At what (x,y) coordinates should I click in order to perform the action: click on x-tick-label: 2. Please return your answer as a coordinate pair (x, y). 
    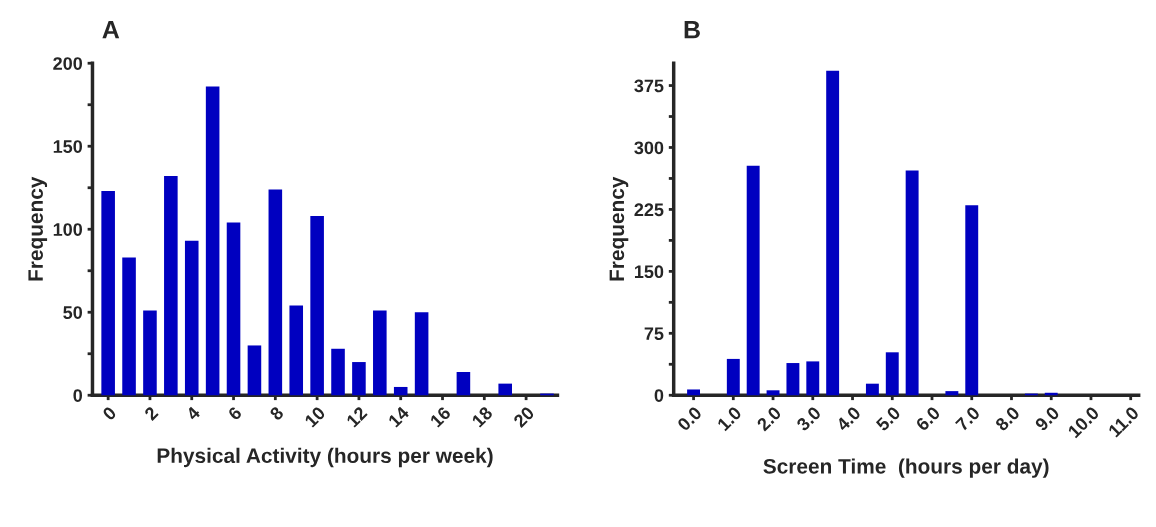
    Looking at the image, I should click on (151, 413).